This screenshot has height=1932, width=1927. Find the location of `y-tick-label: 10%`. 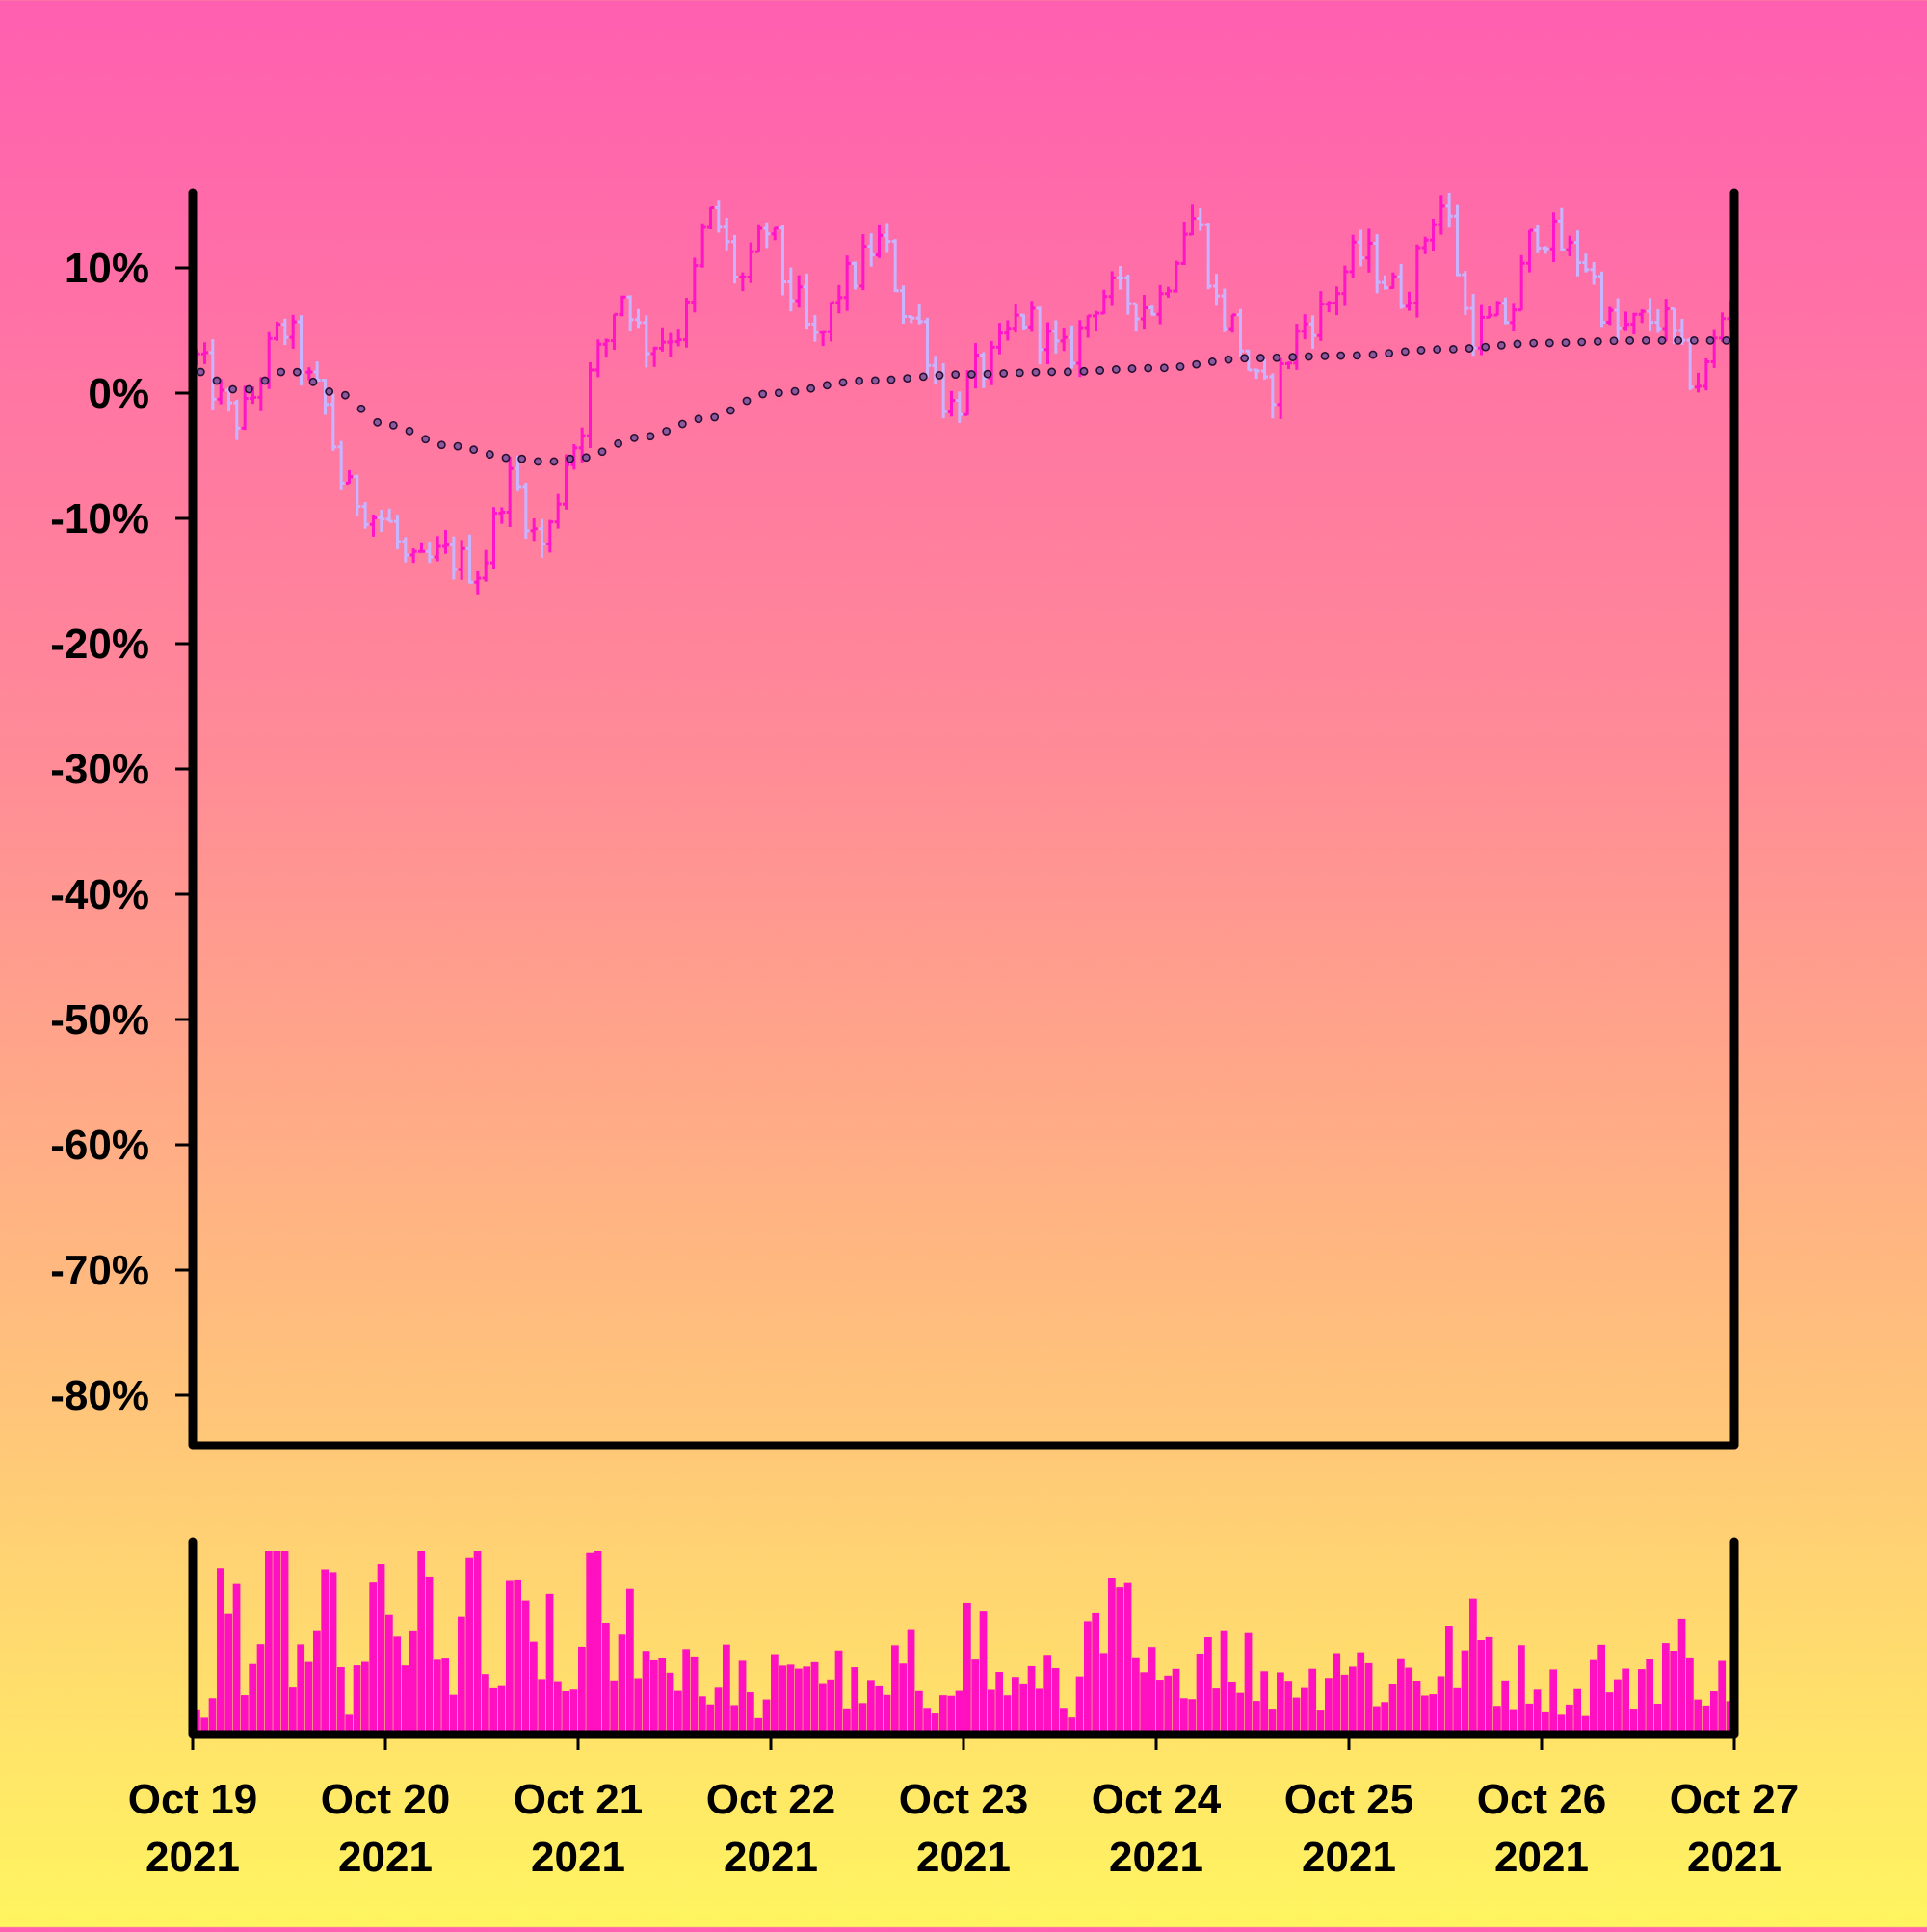

y-tick-label: 10% is located at coordinates (107, 268).